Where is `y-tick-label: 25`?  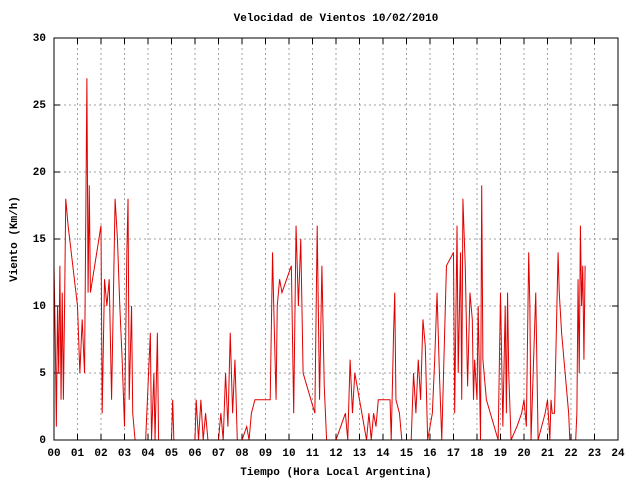 y-tick-label: 25 is located at coordinates (40, 106).